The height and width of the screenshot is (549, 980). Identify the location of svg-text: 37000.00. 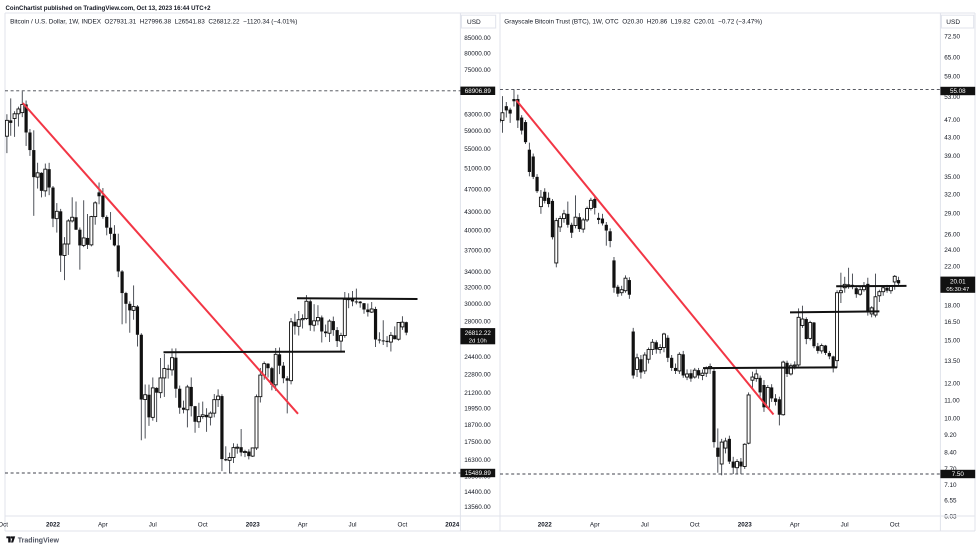
(477, 250).